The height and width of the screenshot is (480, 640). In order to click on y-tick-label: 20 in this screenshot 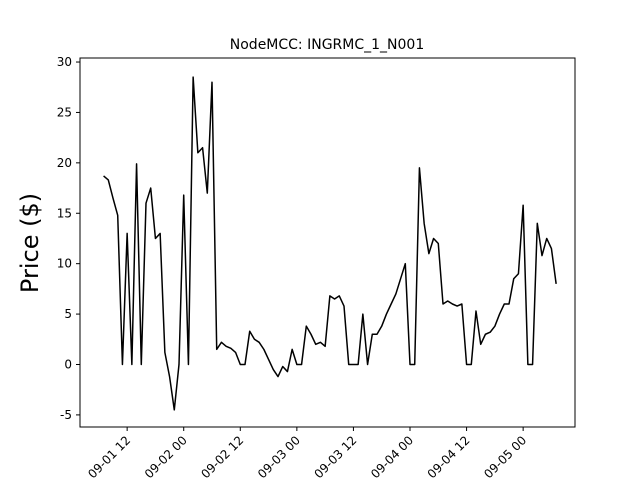, I will do `click(64, 163)`.